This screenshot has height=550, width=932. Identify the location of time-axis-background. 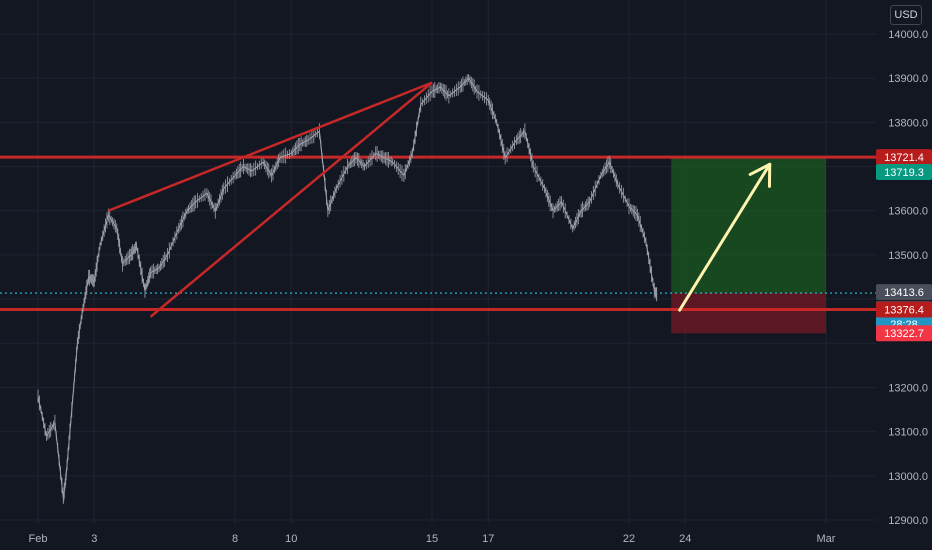
(466, 537).